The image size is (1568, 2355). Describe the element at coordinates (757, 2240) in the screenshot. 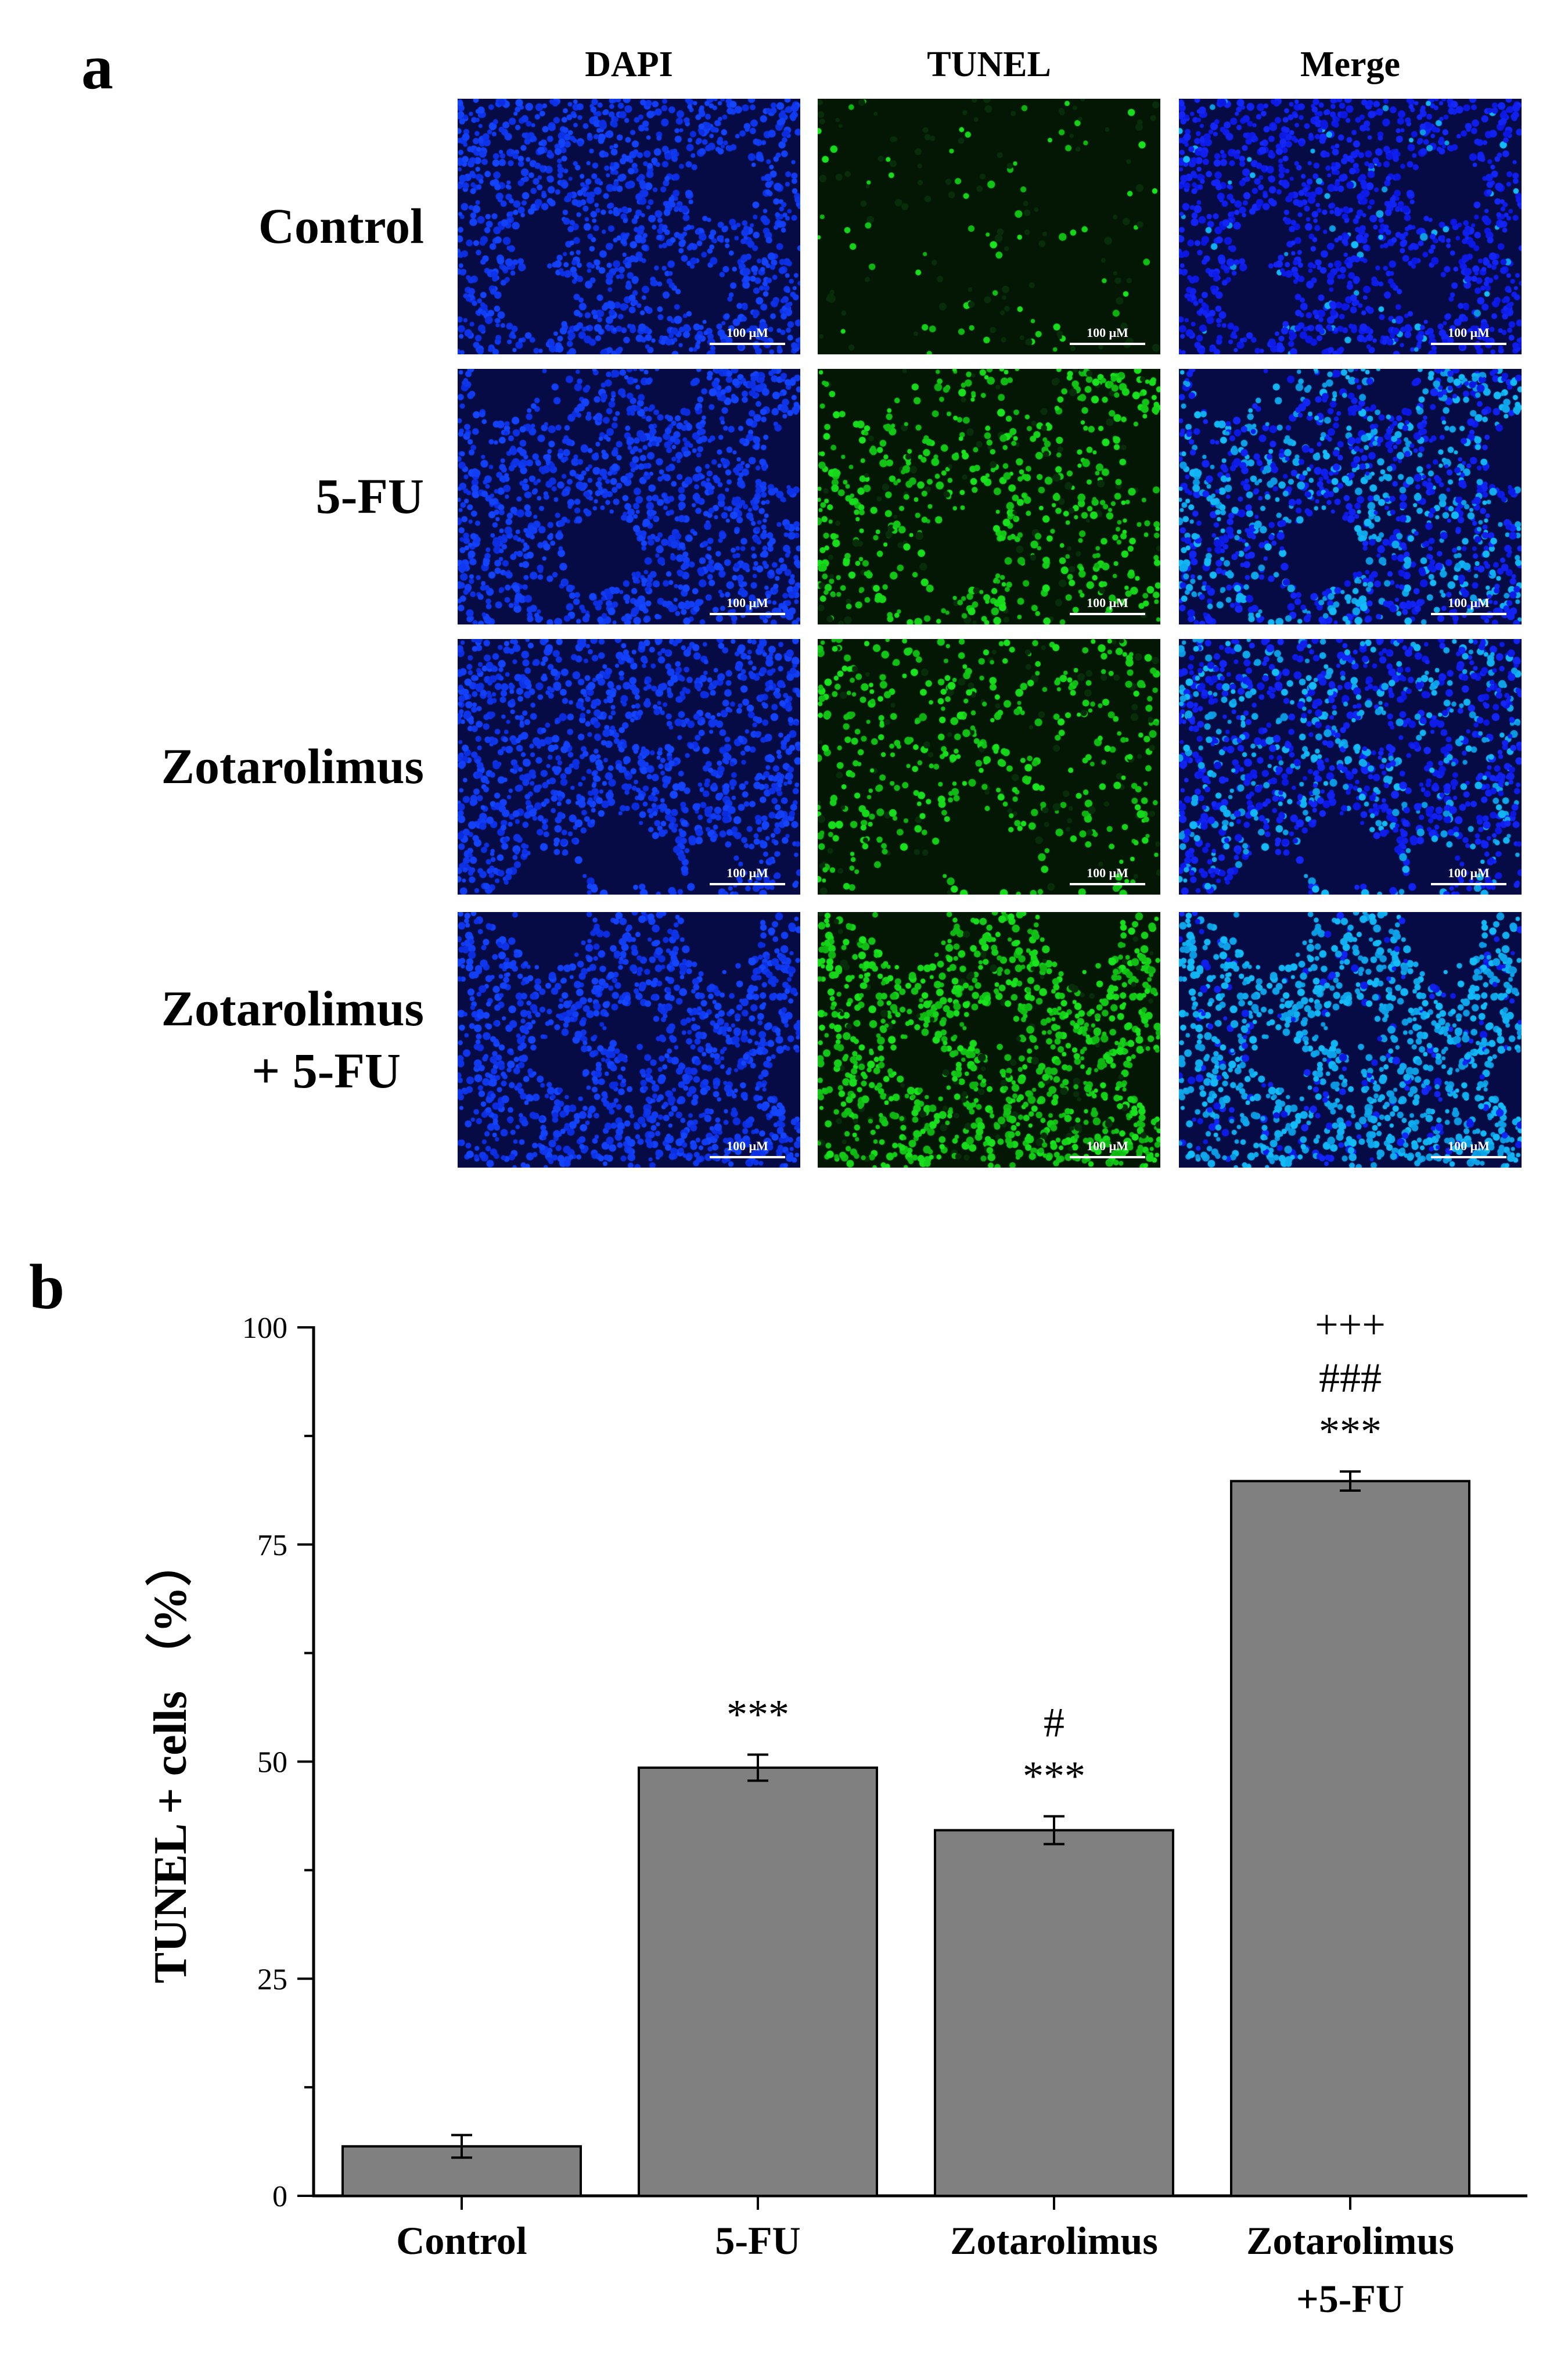

I see `x-tick-label: 5-FU` at that location.